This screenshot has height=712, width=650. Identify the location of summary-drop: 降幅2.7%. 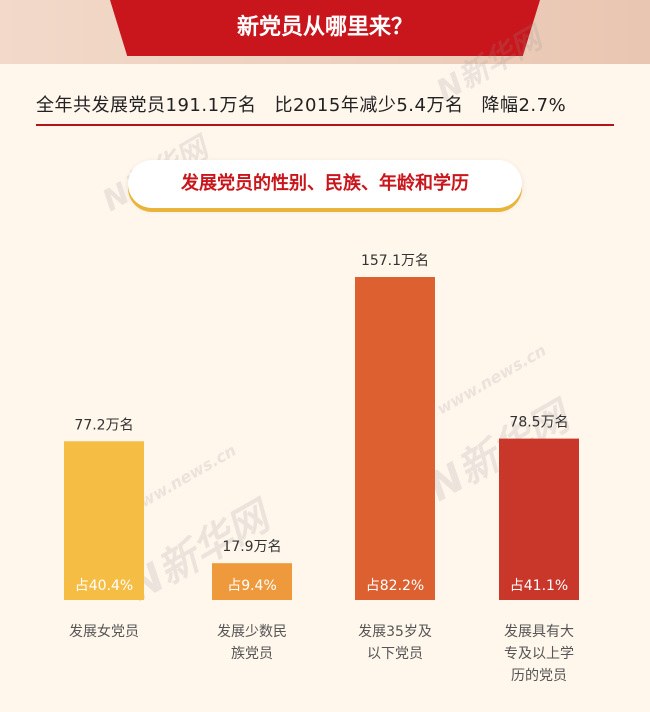
(524, 105).